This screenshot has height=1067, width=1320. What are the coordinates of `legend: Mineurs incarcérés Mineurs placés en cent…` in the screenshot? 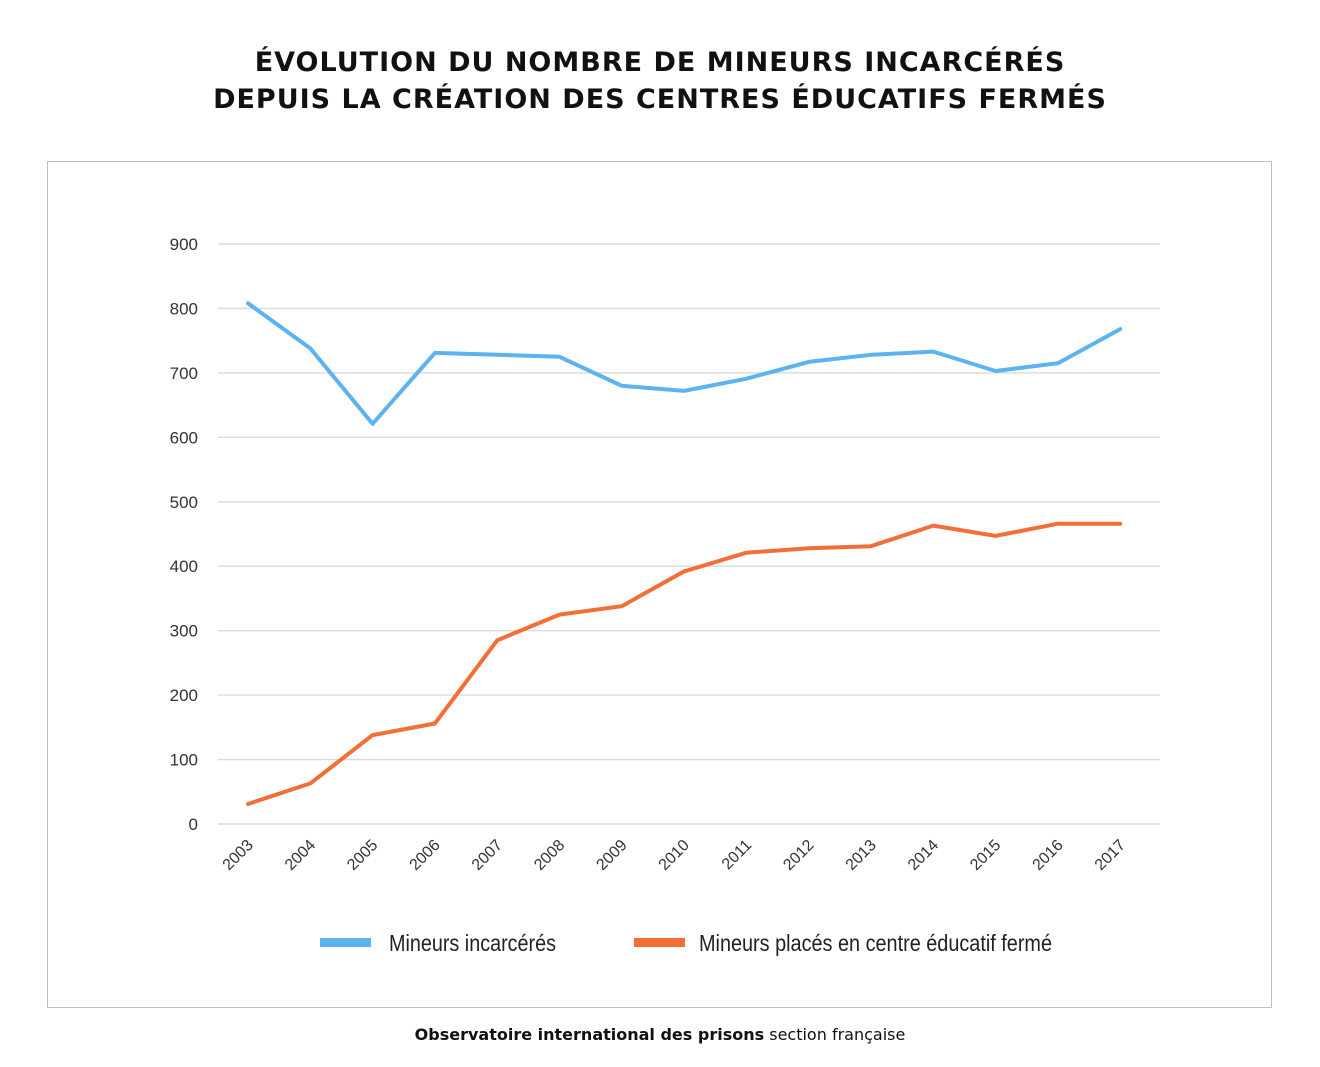 It's located at (686, 943).